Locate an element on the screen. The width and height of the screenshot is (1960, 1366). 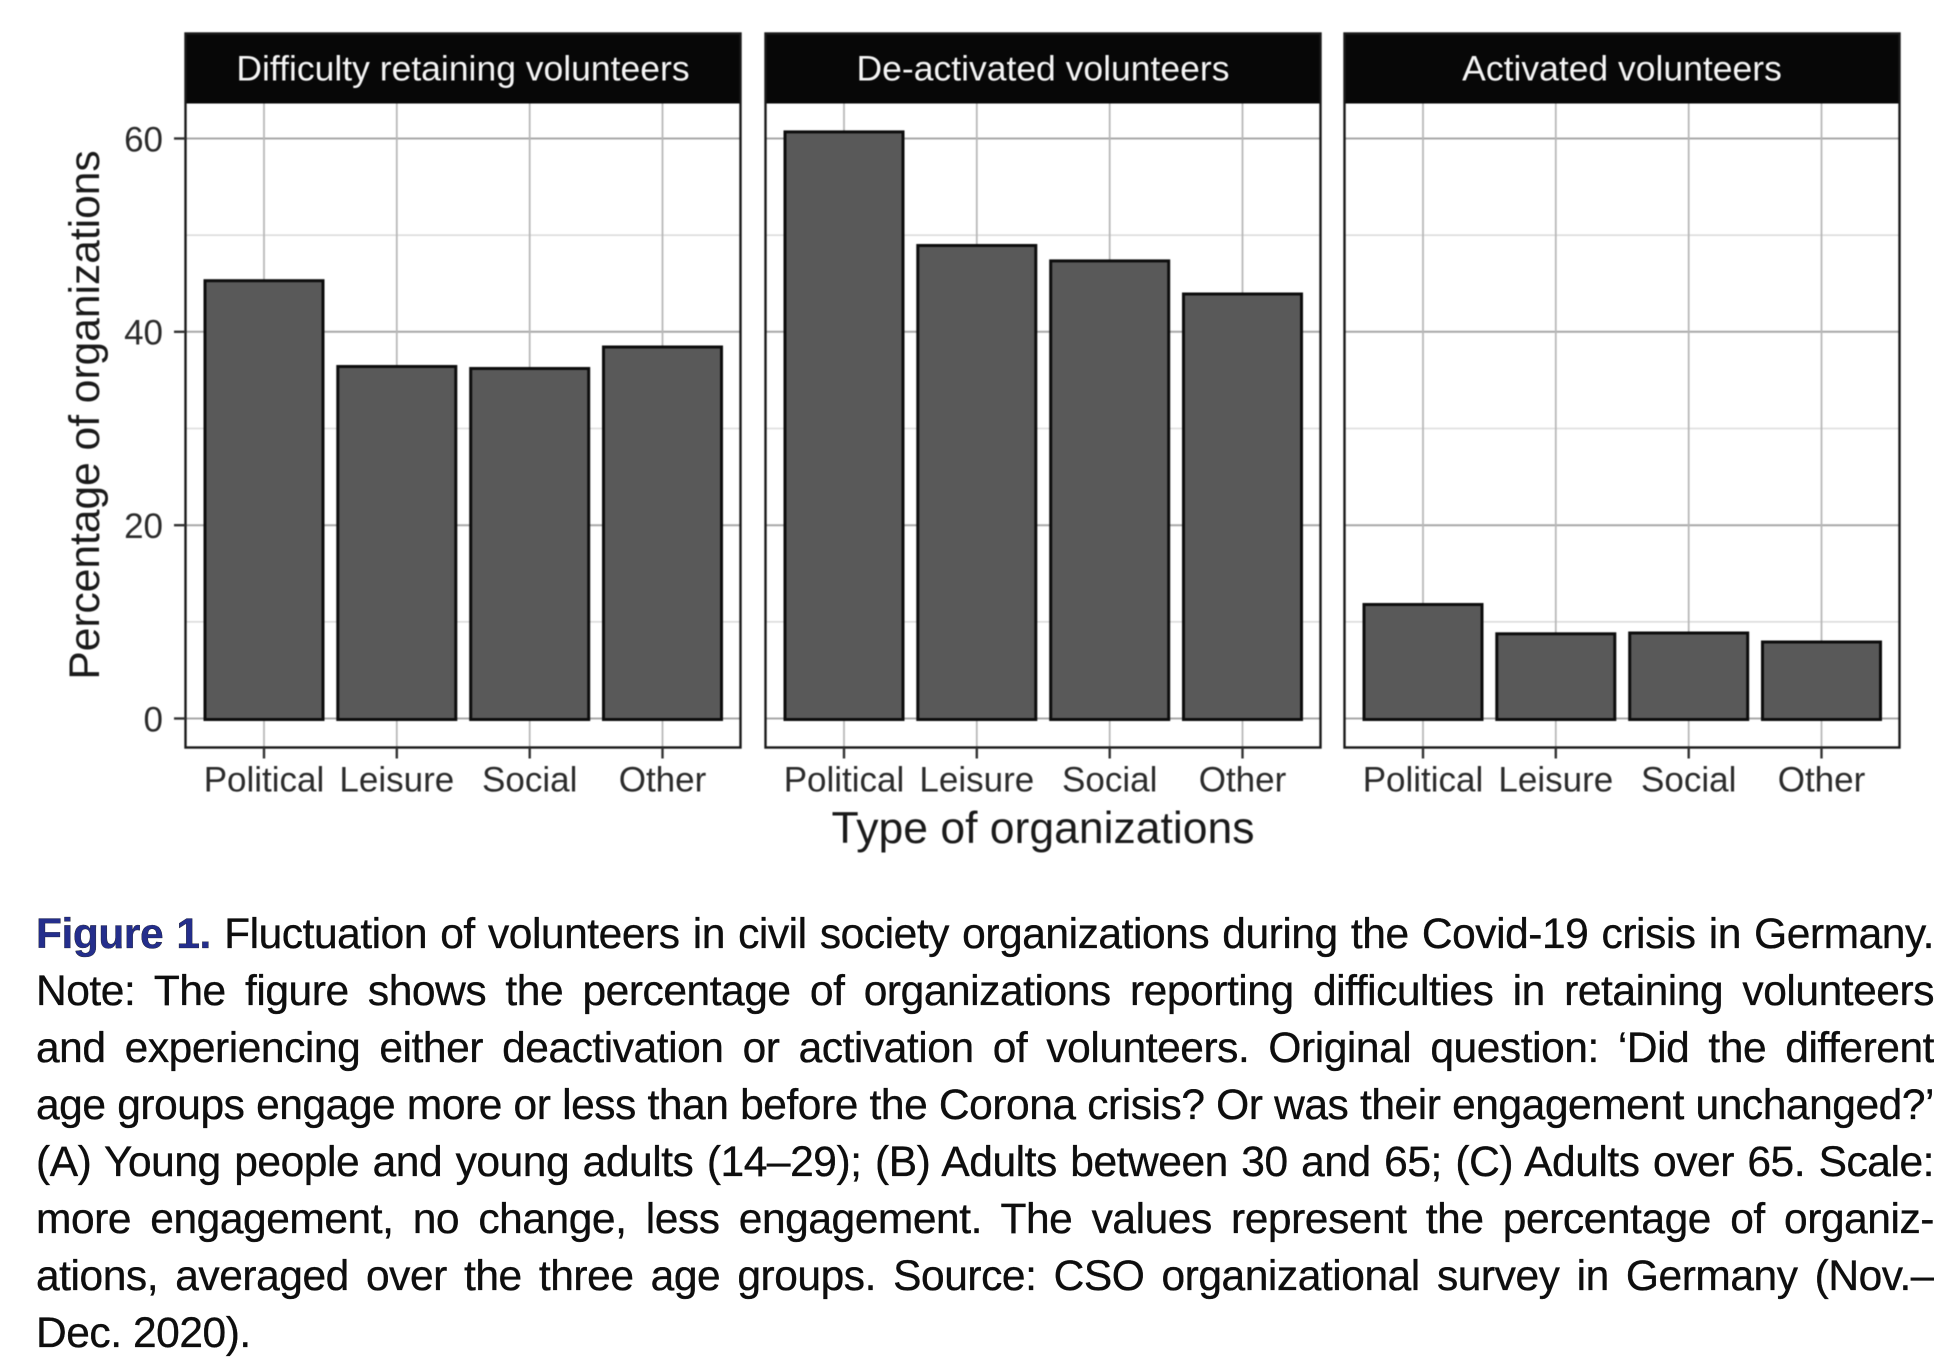
svg-text: 40 is located at coordinates (143, 333).